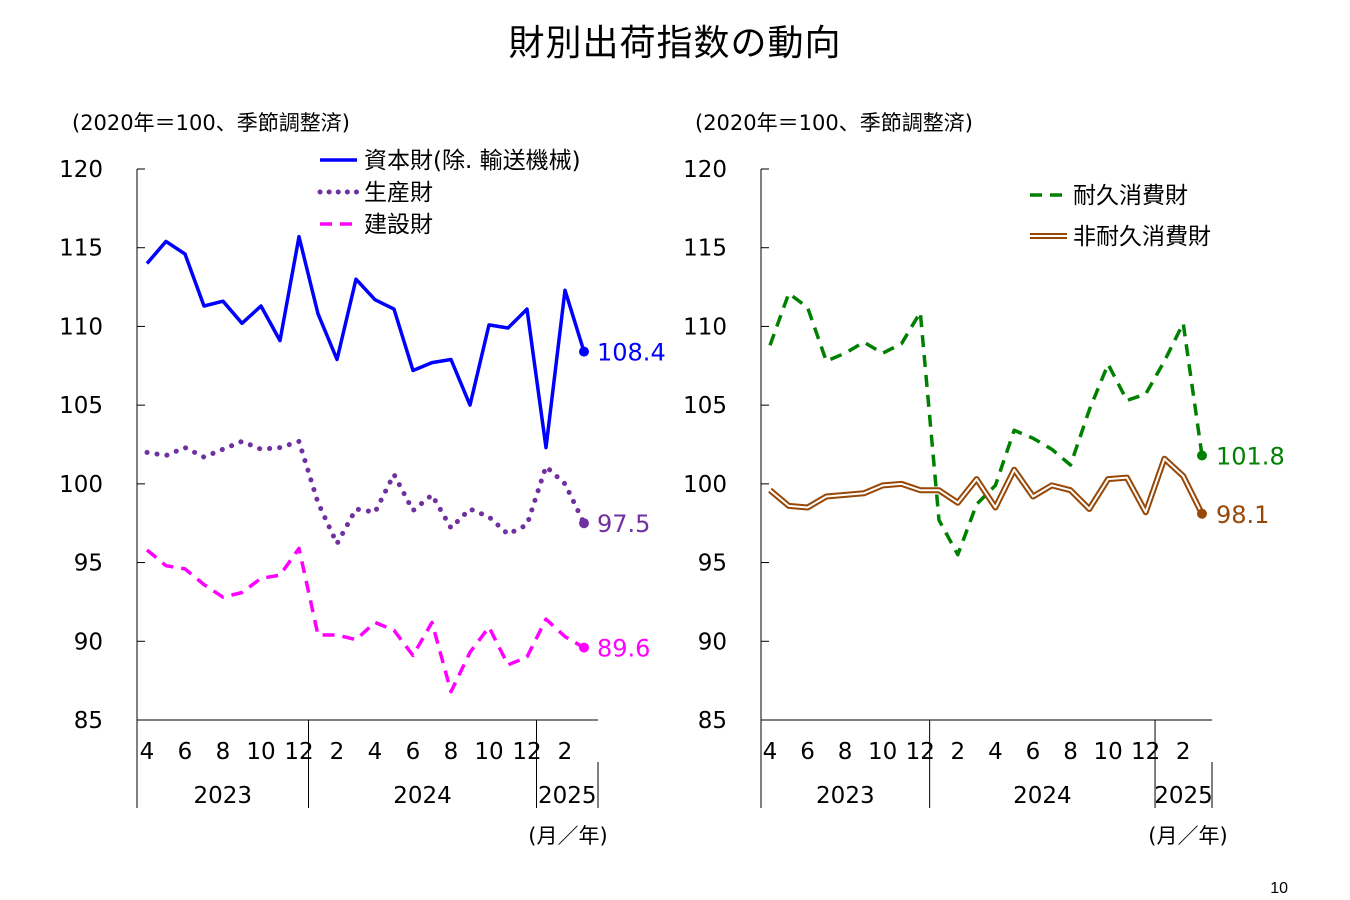  What do you see at coordinates (1142, 237) in the screenshot?
I see `legend-label: 非耐久消費財` at bounding box center [1142, 237].